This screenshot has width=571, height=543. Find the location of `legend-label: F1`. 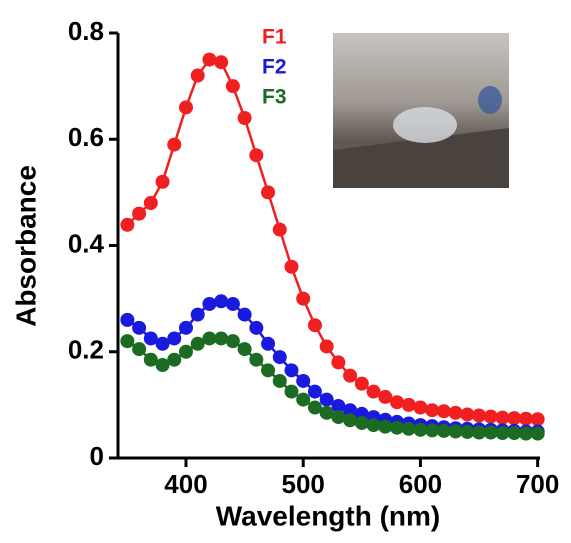

legend-label: F1 is located at coordinates (274, 37).